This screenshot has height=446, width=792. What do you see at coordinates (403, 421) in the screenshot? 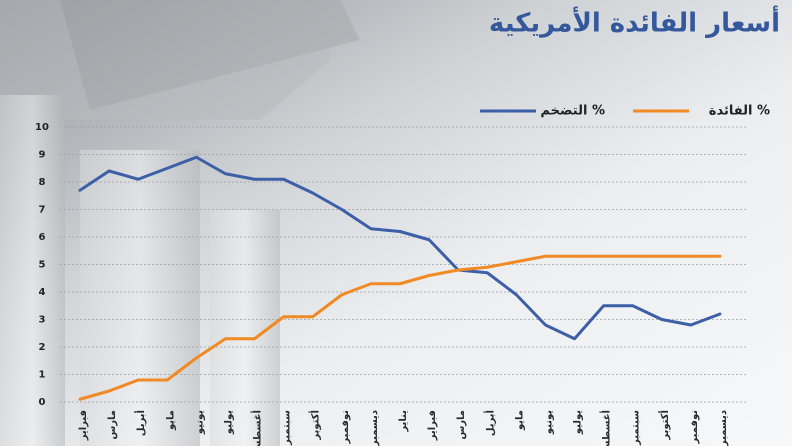
I see `x-tick-label: يناير` at bounding box center [403, 421].